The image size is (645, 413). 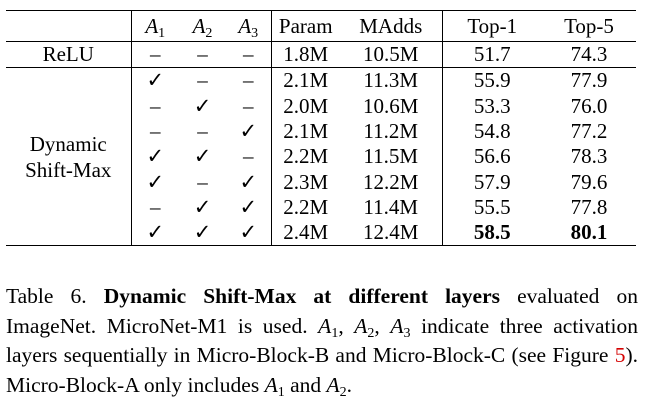 What do you see at coordinates (589, 131) in the screenshot?
I see `top5-cell: 77.2` at bounding box center [589, 131].